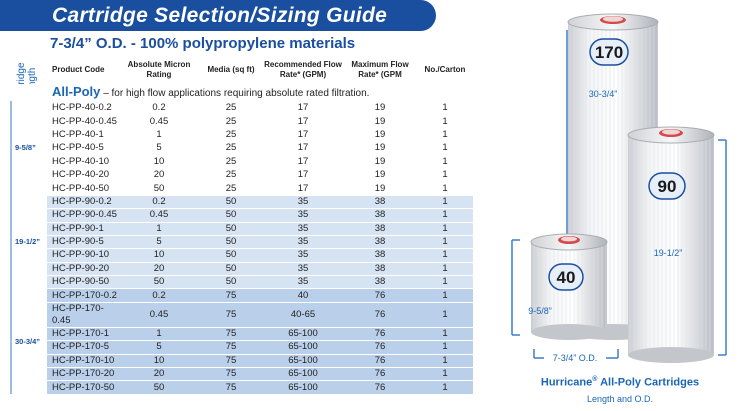 This screenshot has width=756, height=411. Describe the element at coordinates (648, 382) in the screenshot. I see `caption-rest: All-Poly Cartridges` at that location.